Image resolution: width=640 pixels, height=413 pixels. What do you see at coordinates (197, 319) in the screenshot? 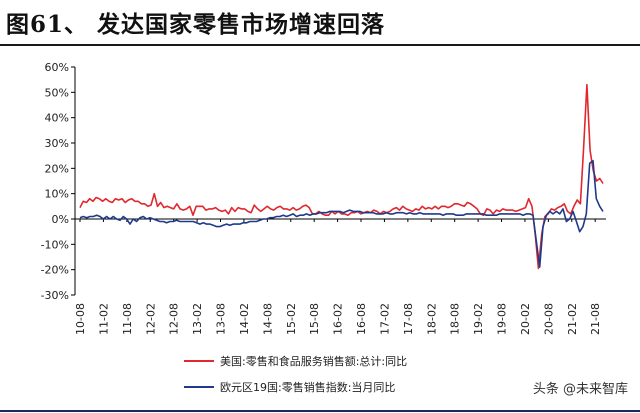
I see `x-tick-label: 13-02` at bounding box center [197, 319].